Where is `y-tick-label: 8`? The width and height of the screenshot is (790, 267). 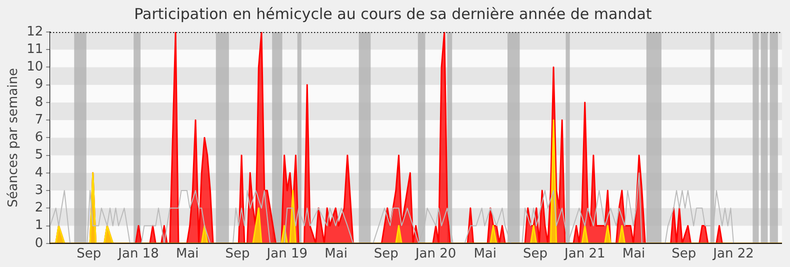 y-tick-label: 8 is located at coordinates (39, 102).